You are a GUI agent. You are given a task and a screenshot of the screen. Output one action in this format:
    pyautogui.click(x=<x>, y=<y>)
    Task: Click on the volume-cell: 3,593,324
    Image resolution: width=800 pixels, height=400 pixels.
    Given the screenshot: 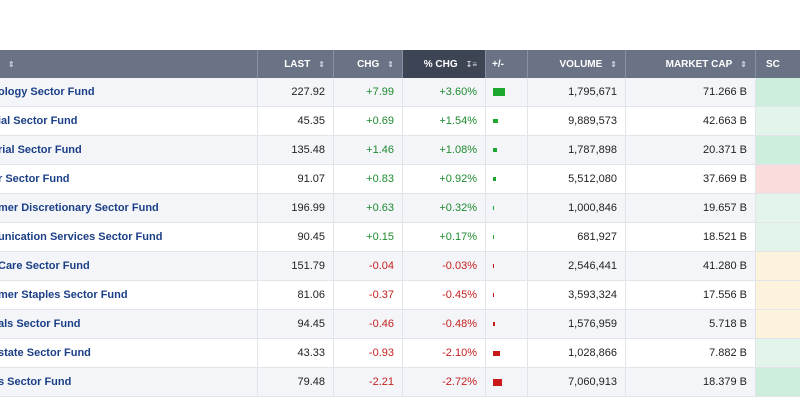 What is the action you would take?
    pyautogui.click(x=577, y=295)
    